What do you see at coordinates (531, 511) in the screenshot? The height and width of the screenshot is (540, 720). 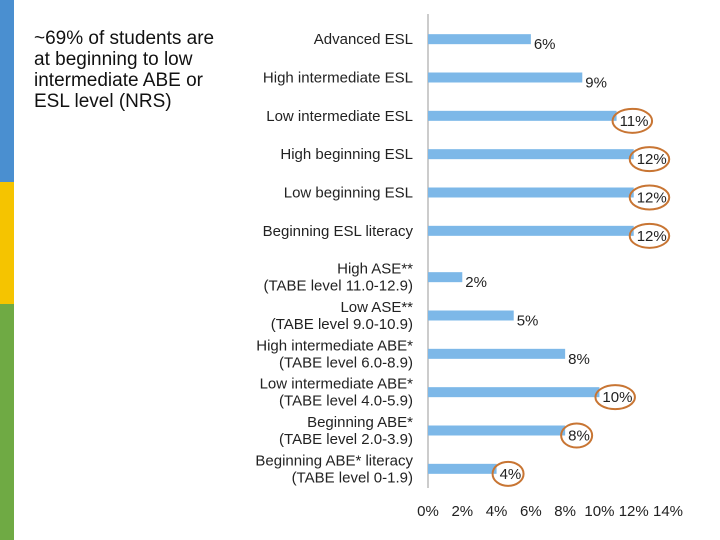 I see `x-tick-label: 6%` at bounding box center [531, 511].